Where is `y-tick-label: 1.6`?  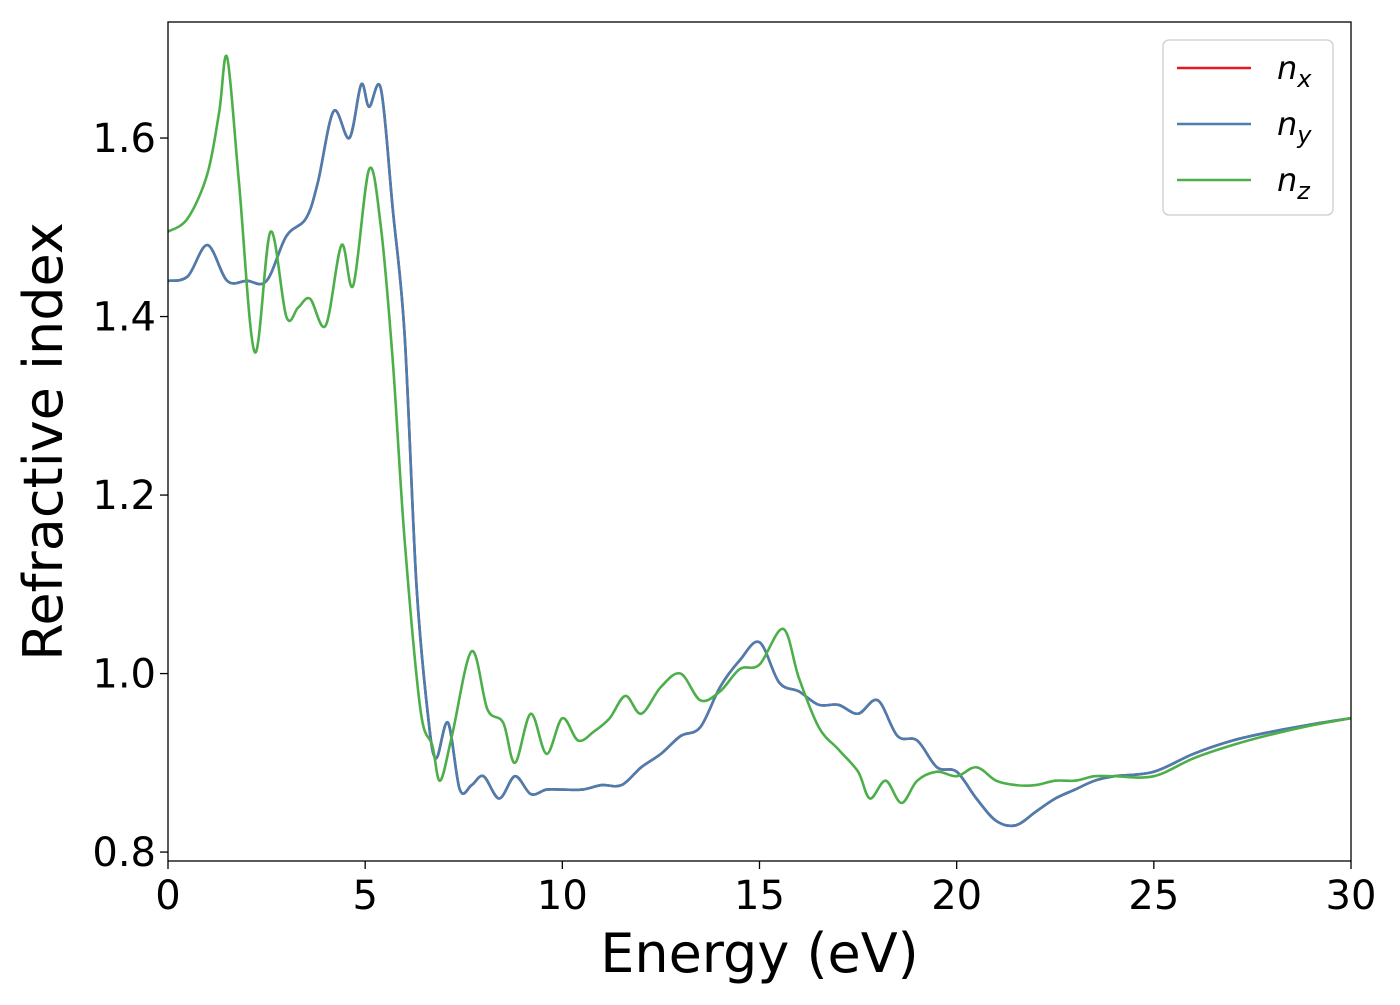
y-tick-label: 1.6 is located at coordinates (124, 139).